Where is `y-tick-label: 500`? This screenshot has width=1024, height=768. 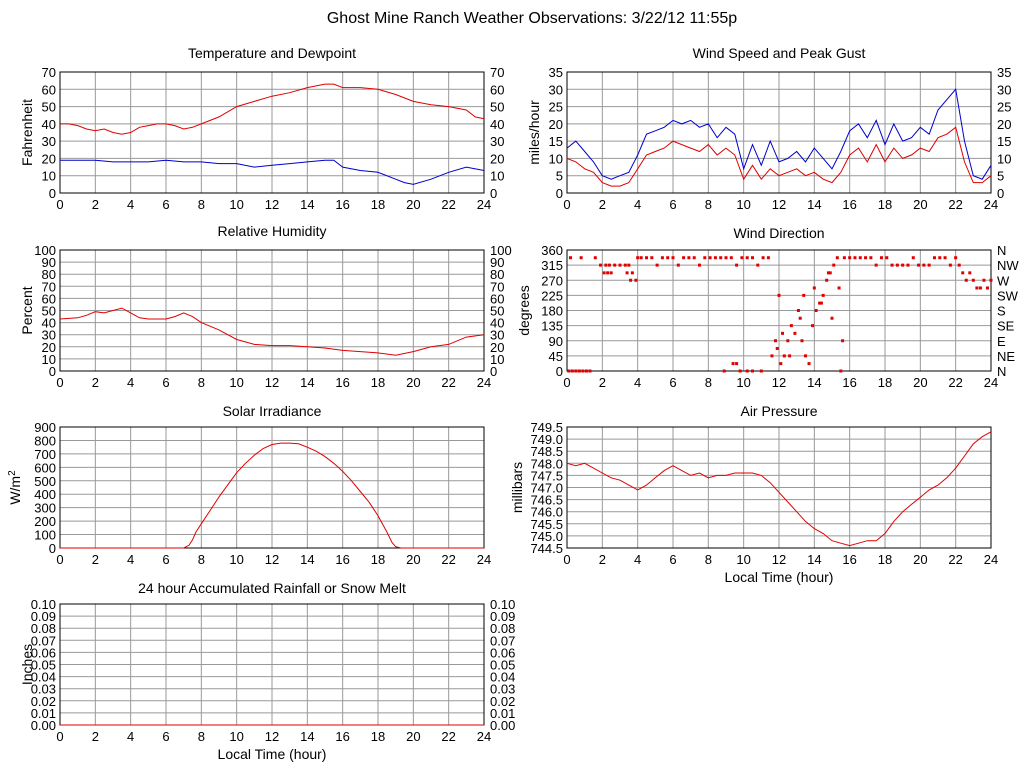
y-tick-label: 500 is located at coordinates (45, 481).